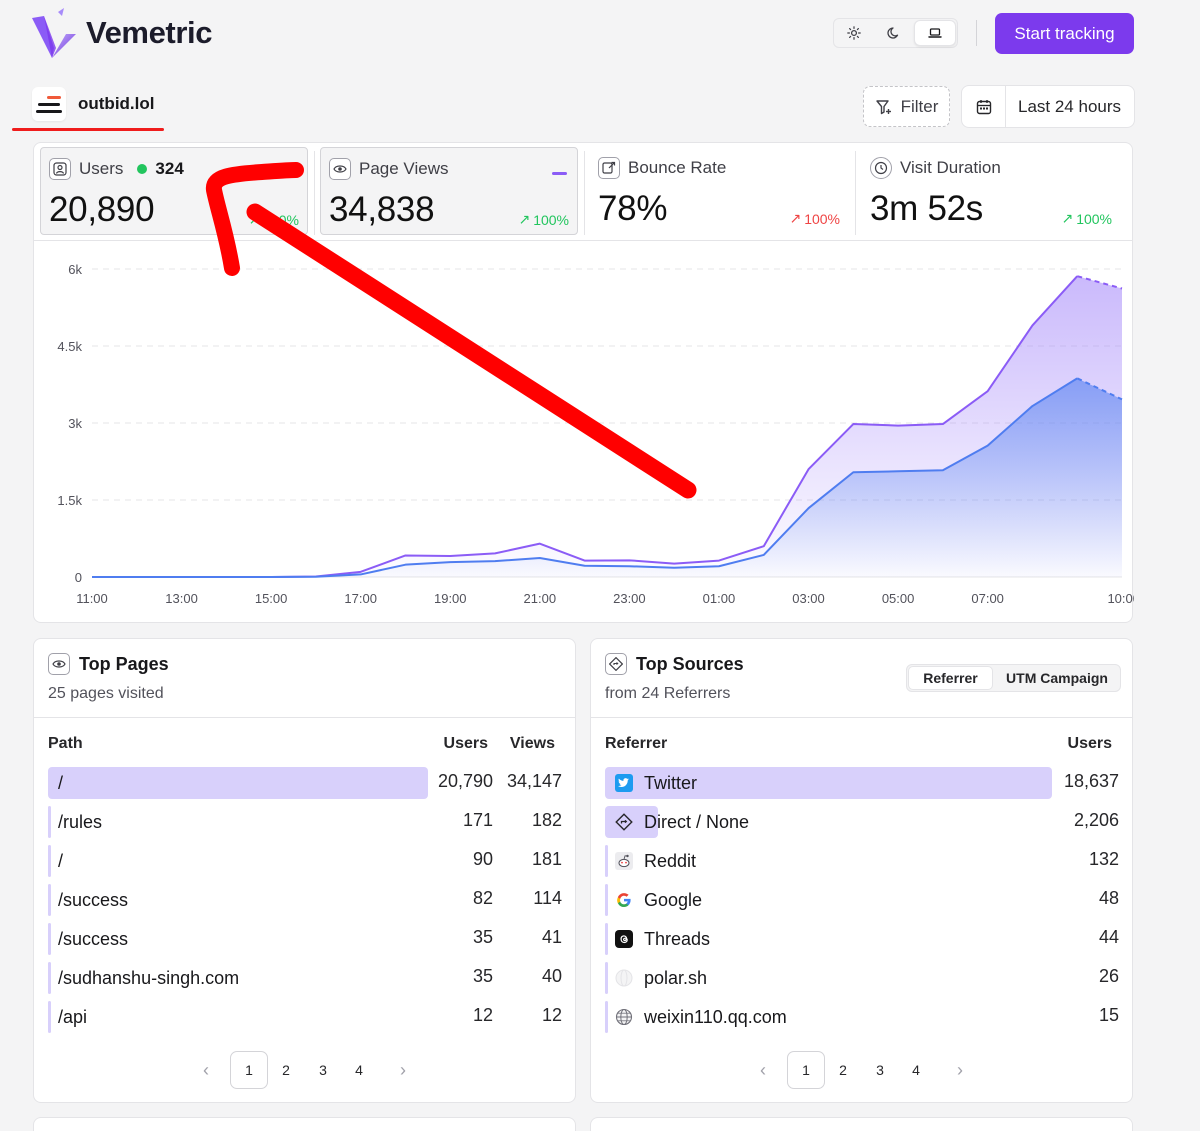  I want to click on x-tick-label: 15:00, so click(271, 598).